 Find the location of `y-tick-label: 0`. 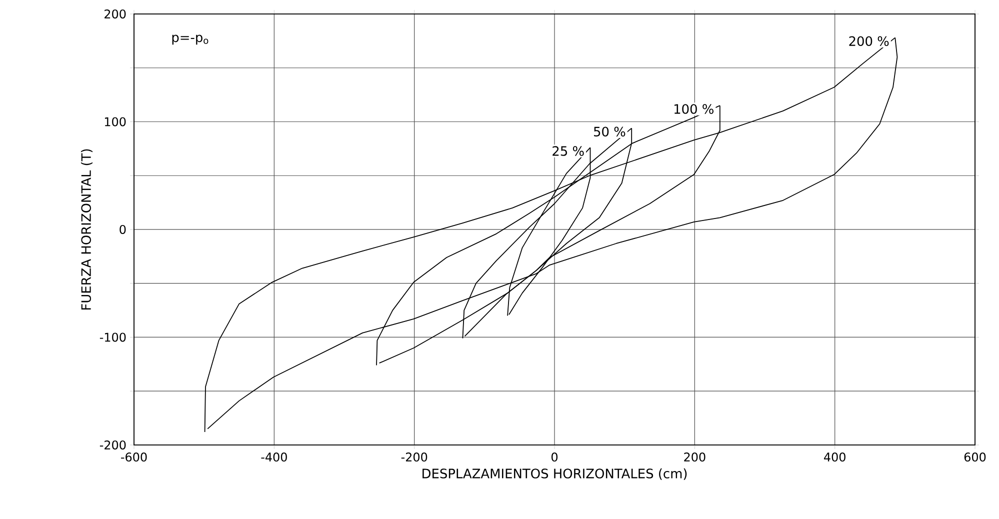

y-tick-label: 0 is located at coordinates (123, 229).